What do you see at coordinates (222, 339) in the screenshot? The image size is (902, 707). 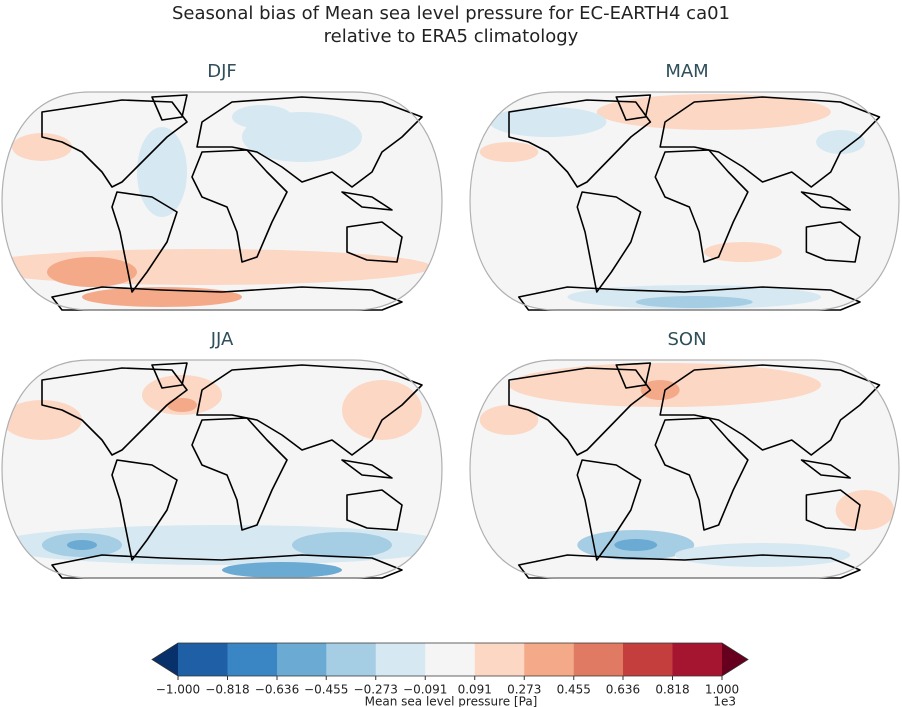 I see `panel-title: JJA` at bounding box center [222, 339].